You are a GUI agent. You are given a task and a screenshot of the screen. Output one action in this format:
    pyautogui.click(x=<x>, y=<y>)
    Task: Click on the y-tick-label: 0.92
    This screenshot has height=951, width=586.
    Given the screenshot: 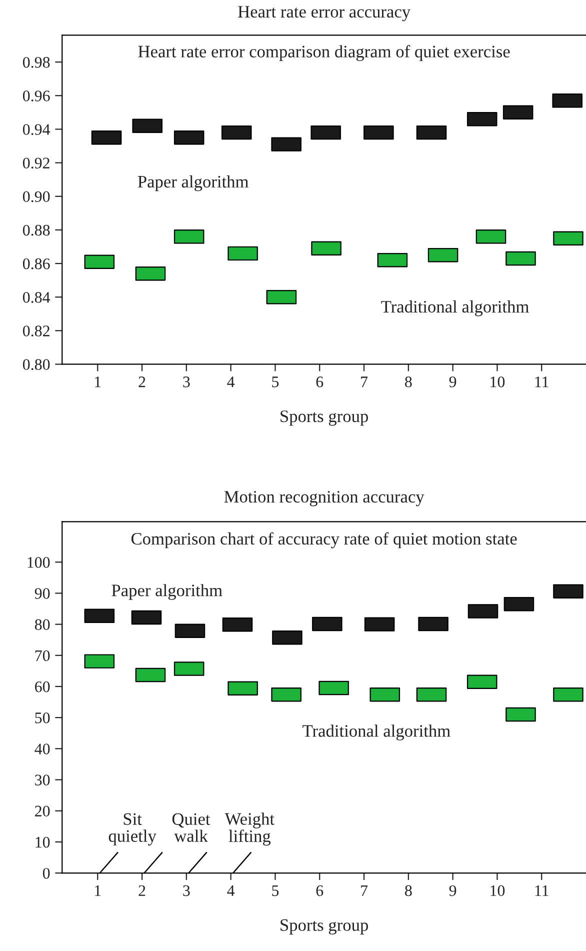 What is the action you would take?
    pyautogui.click(x=36, y=163)
    